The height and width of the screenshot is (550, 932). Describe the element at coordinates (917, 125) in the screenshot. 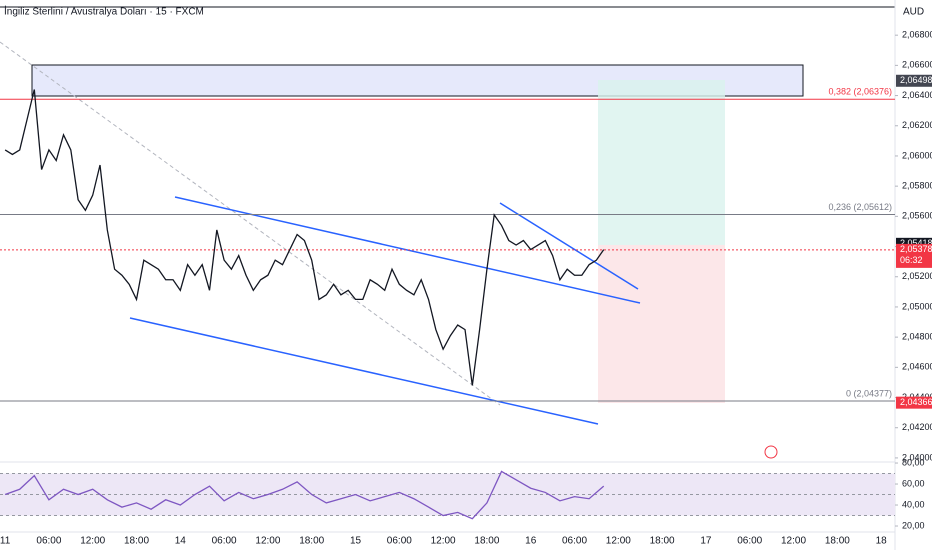

I see `y-tick-label: 2,06200` at that location.